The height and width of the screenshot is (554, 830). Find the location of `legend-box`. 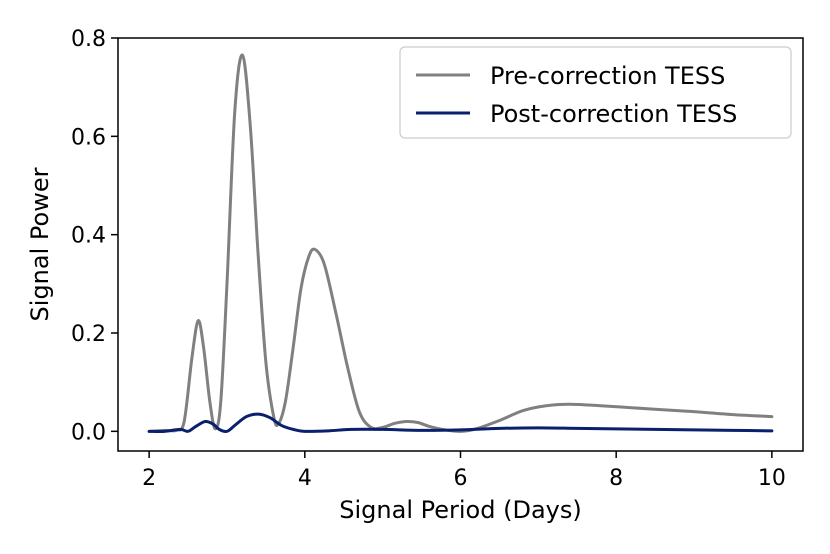

legend-box is located at coordinates (595, 92).